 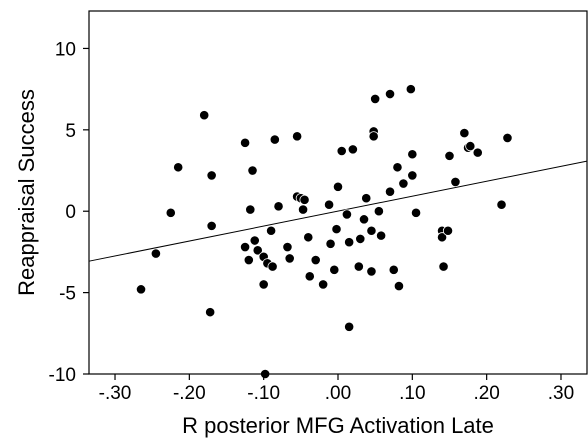 What do you see at coordinates (26, 192) in the screenshot?
I see `y-axis-title: Reappraisal Success` at bounding box center [26, 192].